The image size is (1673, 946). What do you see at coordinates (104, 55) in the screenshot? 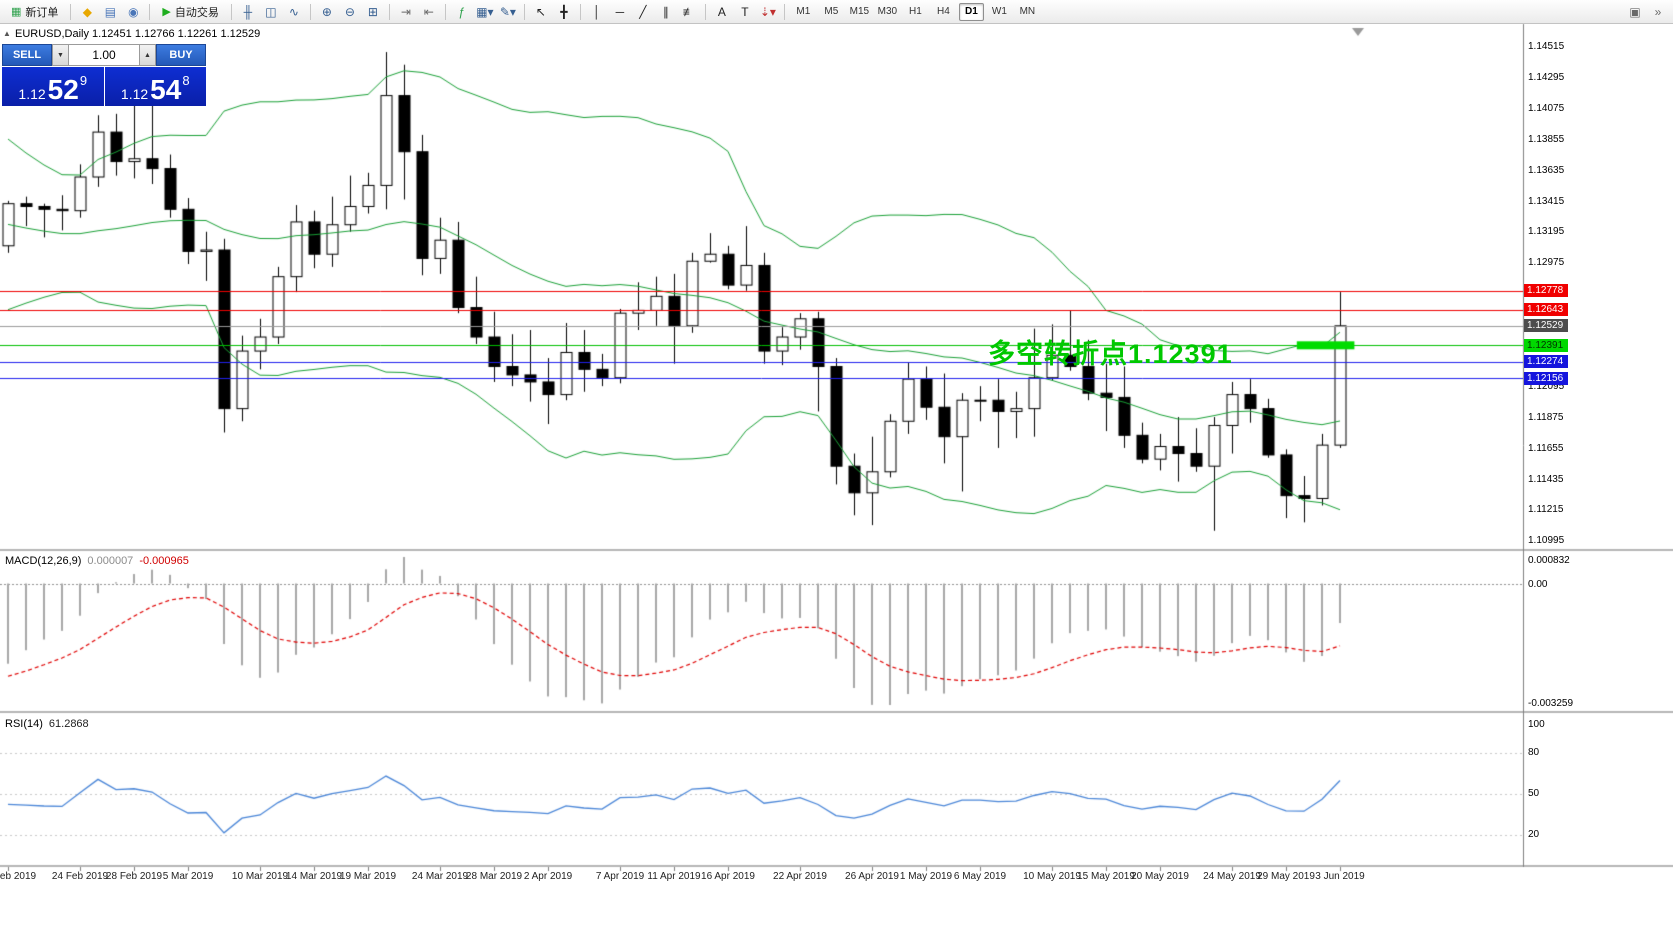
I see `lot-size-input: 1.00` at bounding box center [104, 55].